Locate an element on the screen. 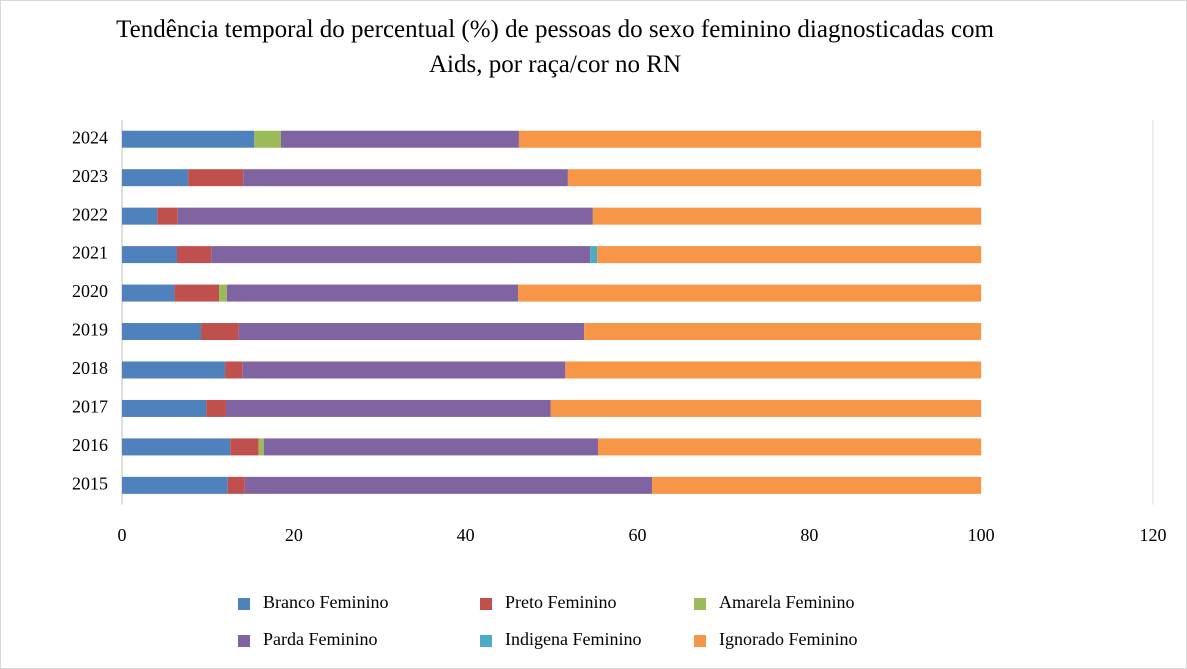 This screenshot has width=1187, height=669. legend-label: Branco Feminino is located at coordinates (325, 602).